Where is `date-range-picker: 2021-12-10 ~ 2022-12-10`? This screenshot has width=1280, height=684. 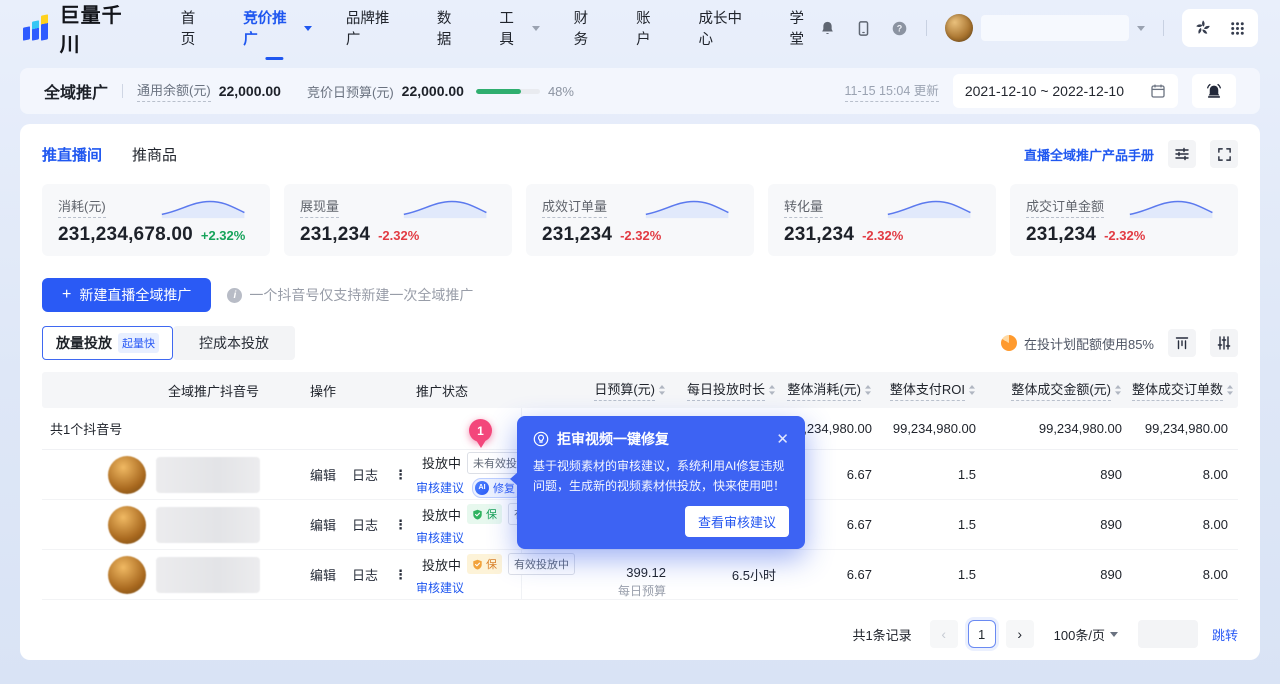 date-range-picker: 2021-12-10 ~ 2022-12-10 is located at coordinates (1065, 91).